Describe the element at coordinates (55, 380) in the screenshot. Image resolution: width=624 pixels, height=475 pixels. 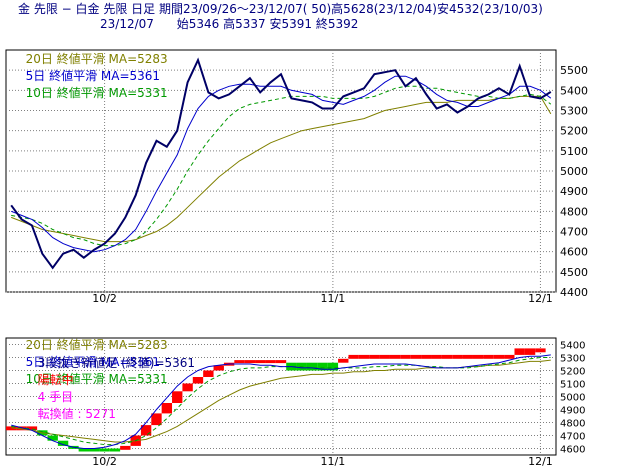
I see `sub-info-trend: 陽転中` at that location.